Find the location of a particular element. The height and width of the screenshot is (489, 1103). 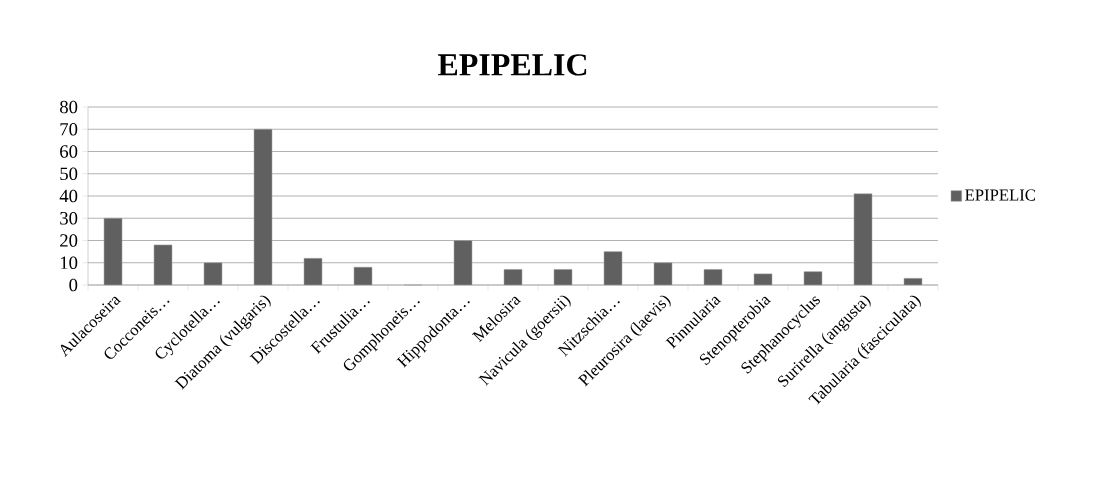

y-tick-label: 60 is located at coordinates (69, 151).